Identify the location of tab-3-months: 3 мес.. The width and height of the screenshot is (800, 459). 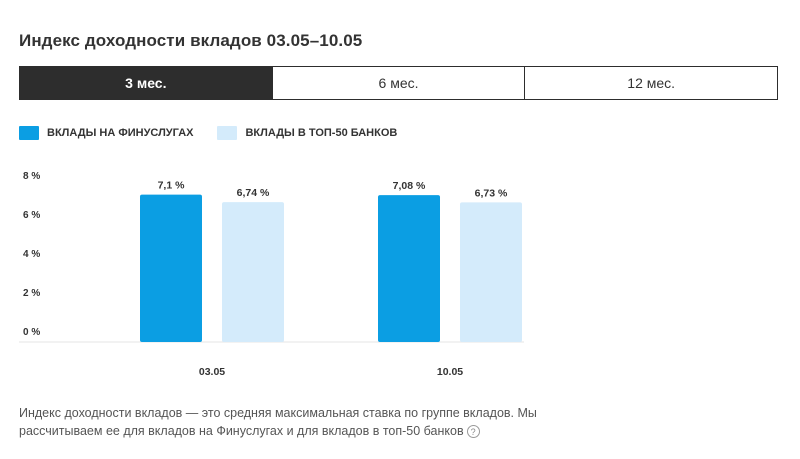
(146, 83).